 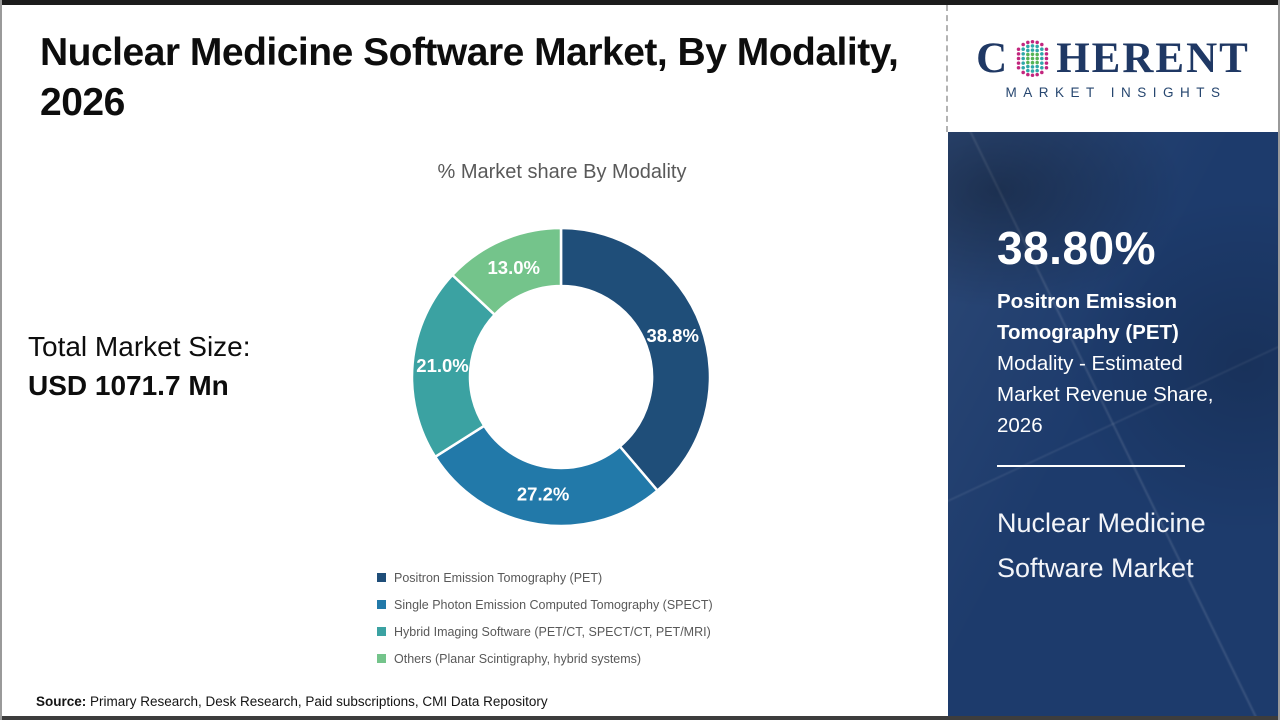 What do you see at coordinates (543, 494) in the screenshot?
I see `donut-slice-label: 27.2%` at bounding box center [543, 494].